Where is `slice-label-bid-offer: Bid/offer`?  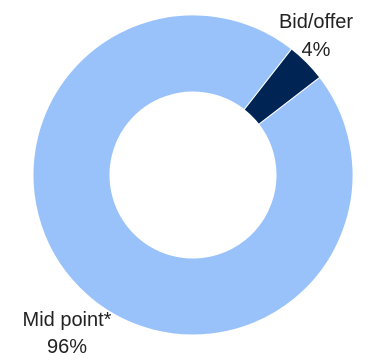
slice-label-bid-offer: Bid/offer is located at coordinates (316, 22).